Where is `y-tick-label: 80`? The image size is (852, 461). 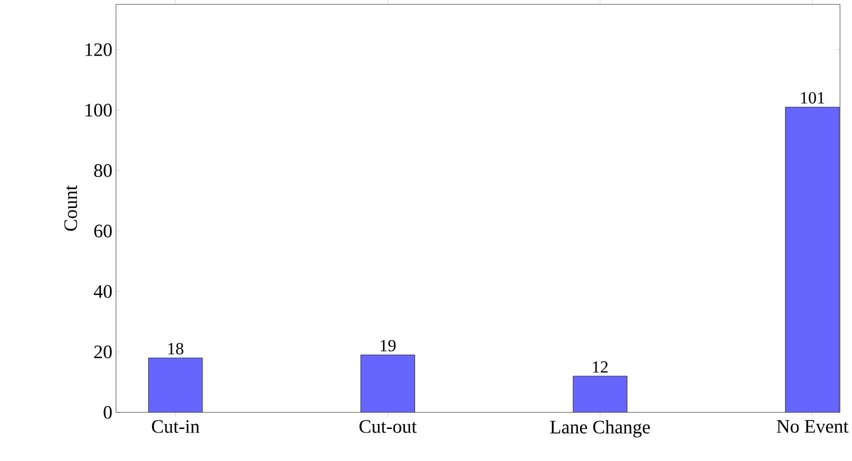
y-tick-label: 80 is located at coordinates (103, 170).